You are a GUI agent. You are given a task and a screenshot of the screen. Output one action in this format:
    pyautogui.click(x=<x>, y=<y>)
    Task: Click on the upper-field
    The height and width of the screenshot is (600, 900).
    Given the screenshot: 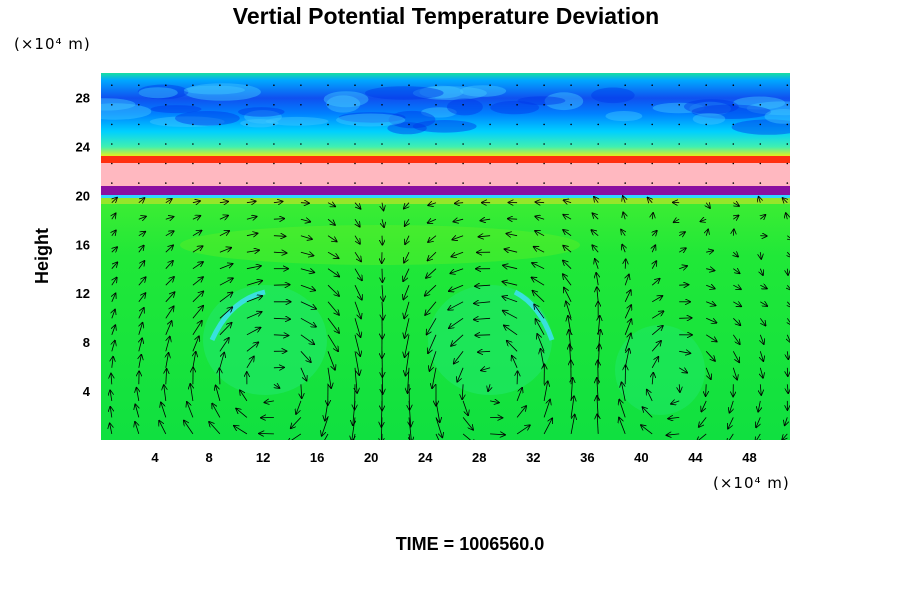 What is the action you would take?
    pyautogui.click(x=445, y=118)
    